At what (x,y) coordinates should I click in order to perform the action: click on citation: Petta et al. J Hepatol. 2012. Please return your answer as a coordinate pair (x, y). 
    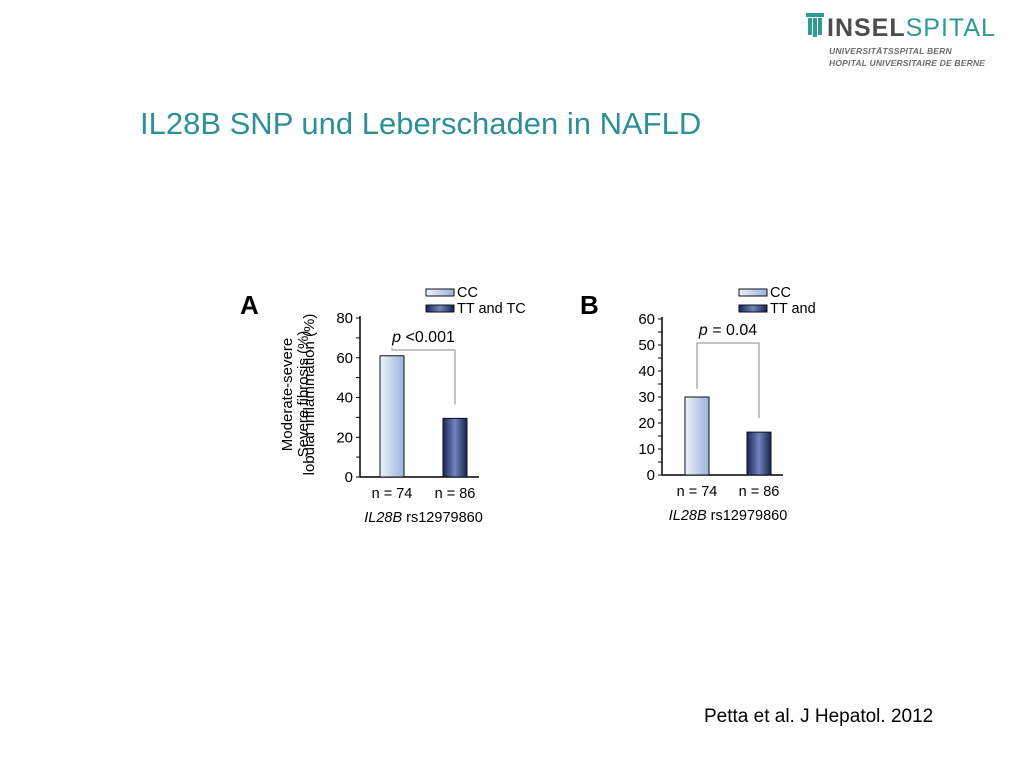
    Looking at the image, I should click on (819, 716).